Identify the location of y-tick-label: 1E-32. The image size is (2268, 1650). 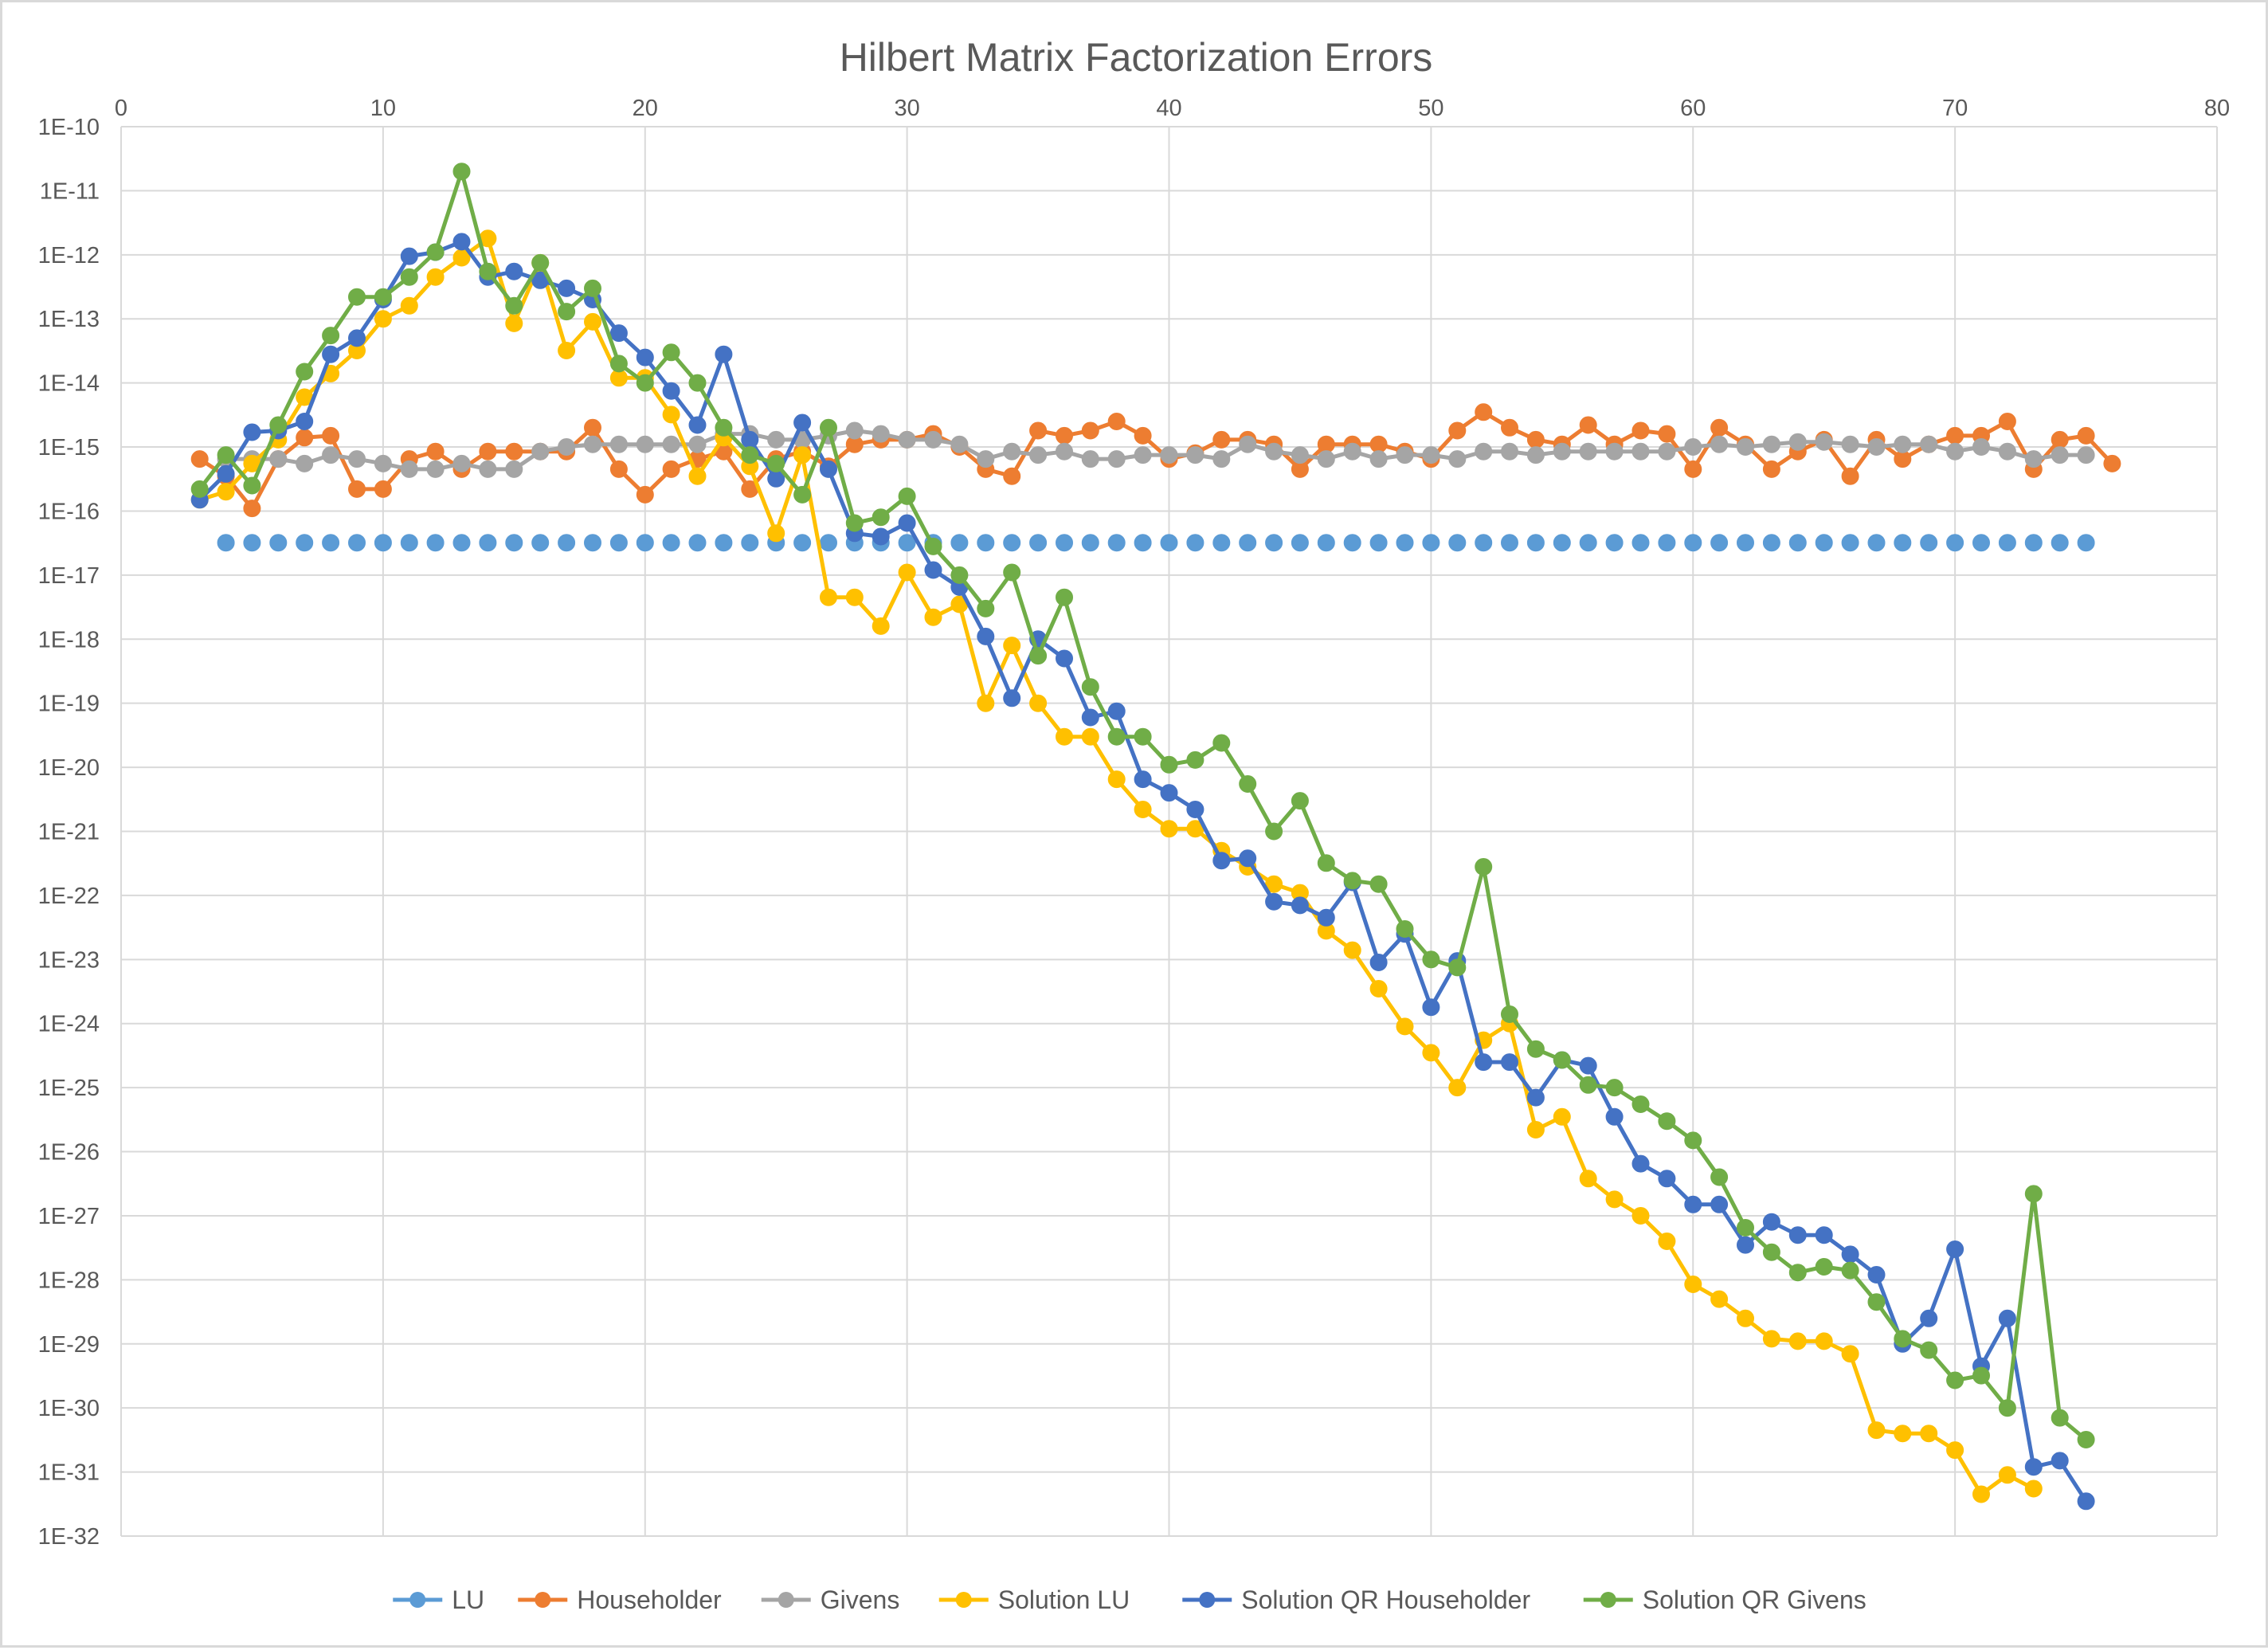
(69, 1537).